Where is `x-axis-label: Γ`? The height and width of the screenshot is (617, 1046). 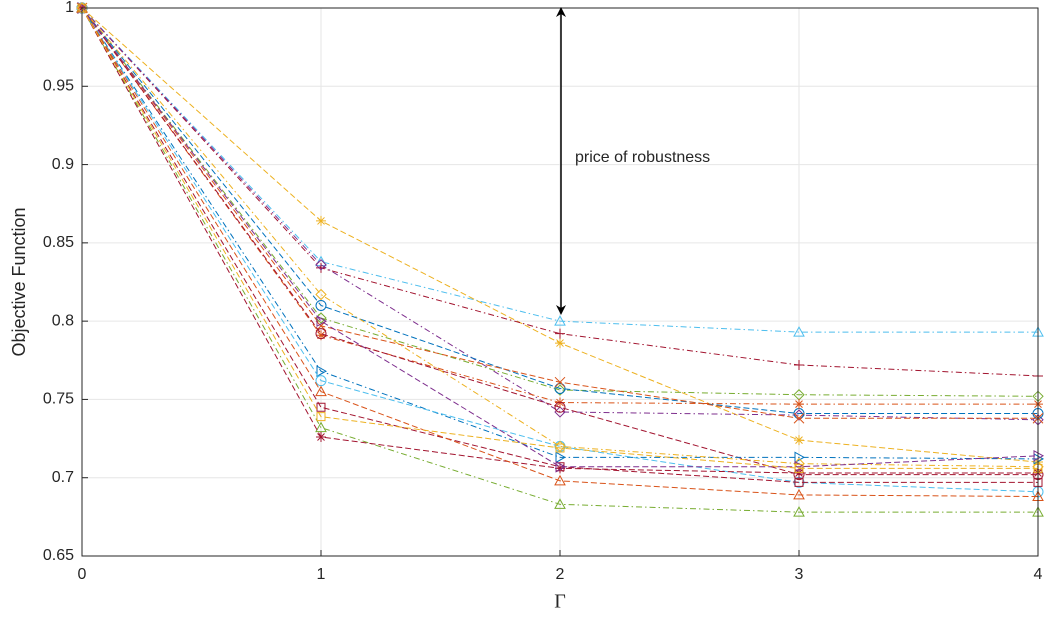
x-axis-label: Γ is located at coordinates (560, 602).